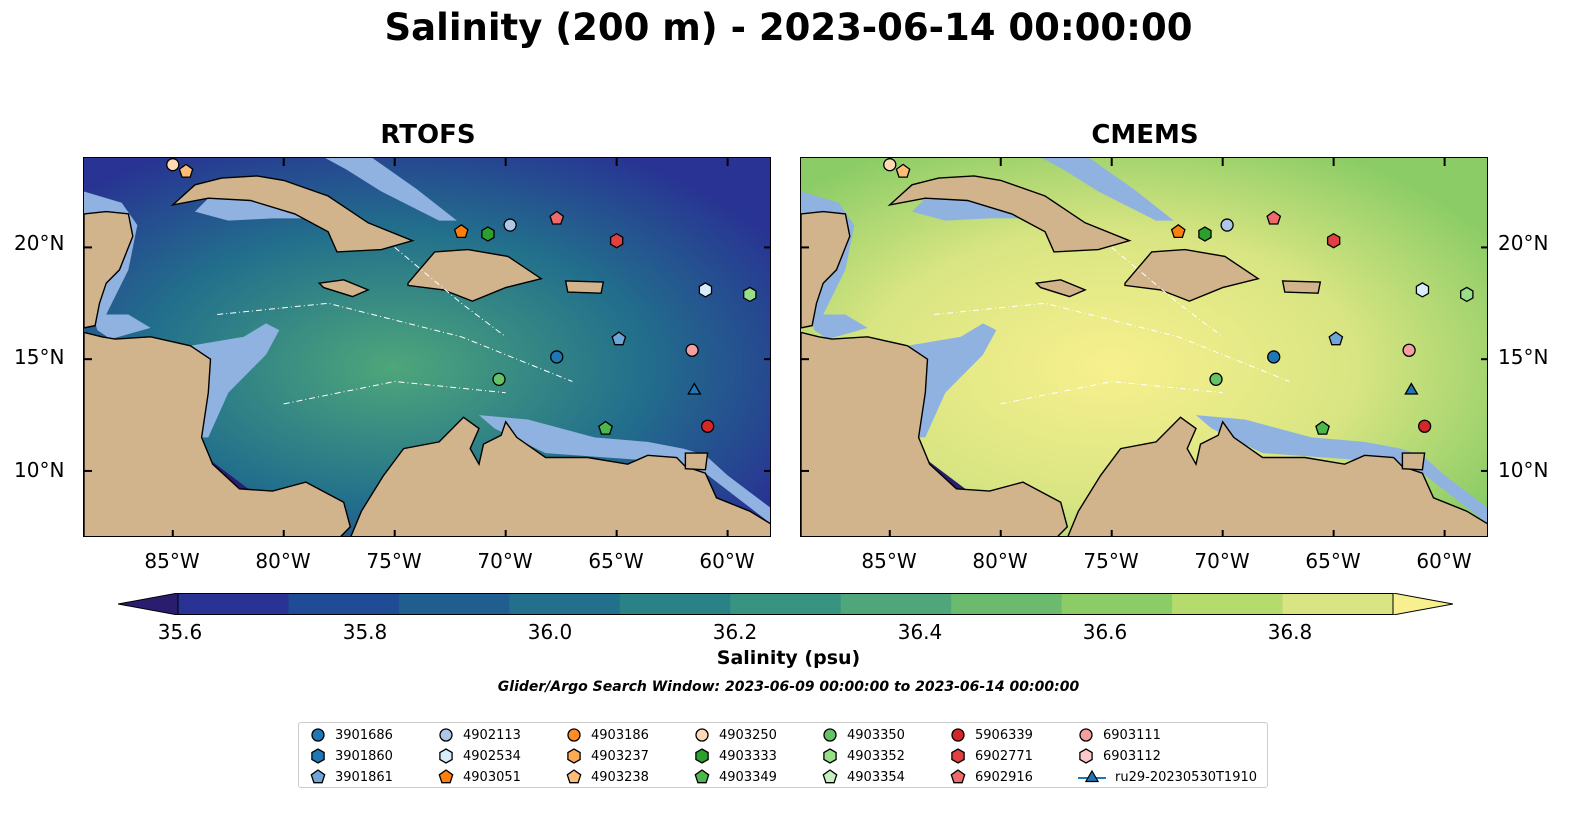  What do you see at coordinates (394, 561) in the screenshot?
I see `lon-label-left-75w: 75°W` at bounding box center [394, 561].